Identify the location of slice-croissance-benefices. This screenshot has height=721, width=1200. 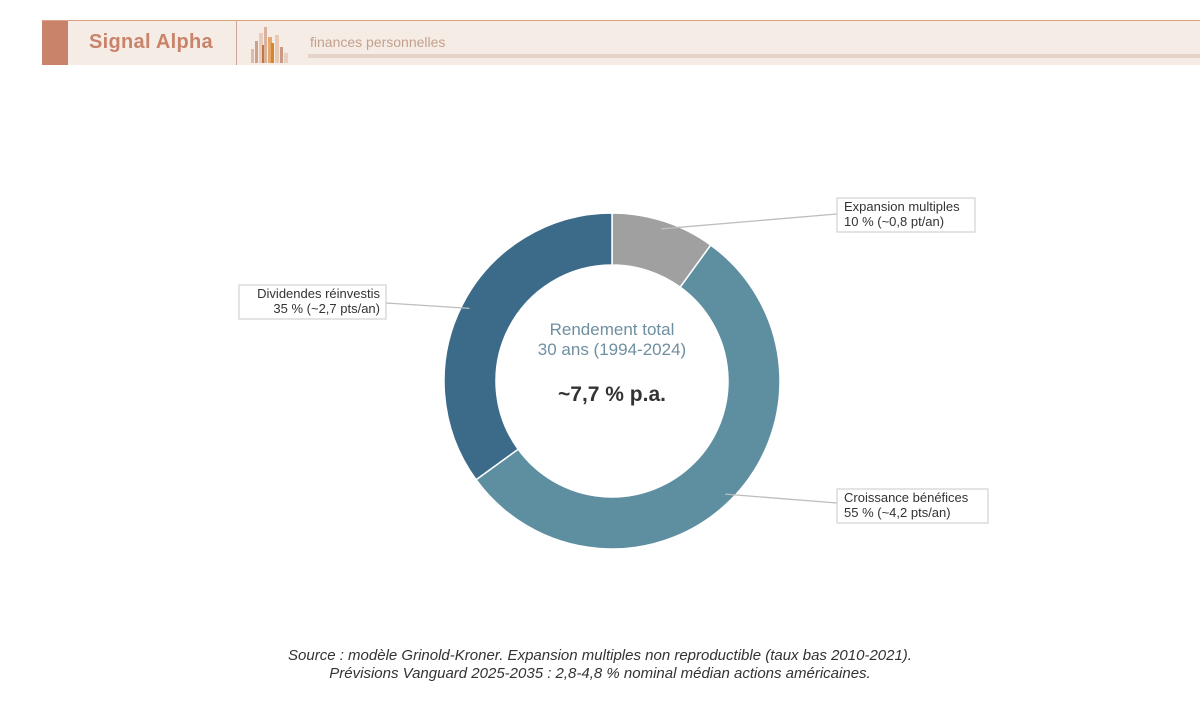
(628, 397).